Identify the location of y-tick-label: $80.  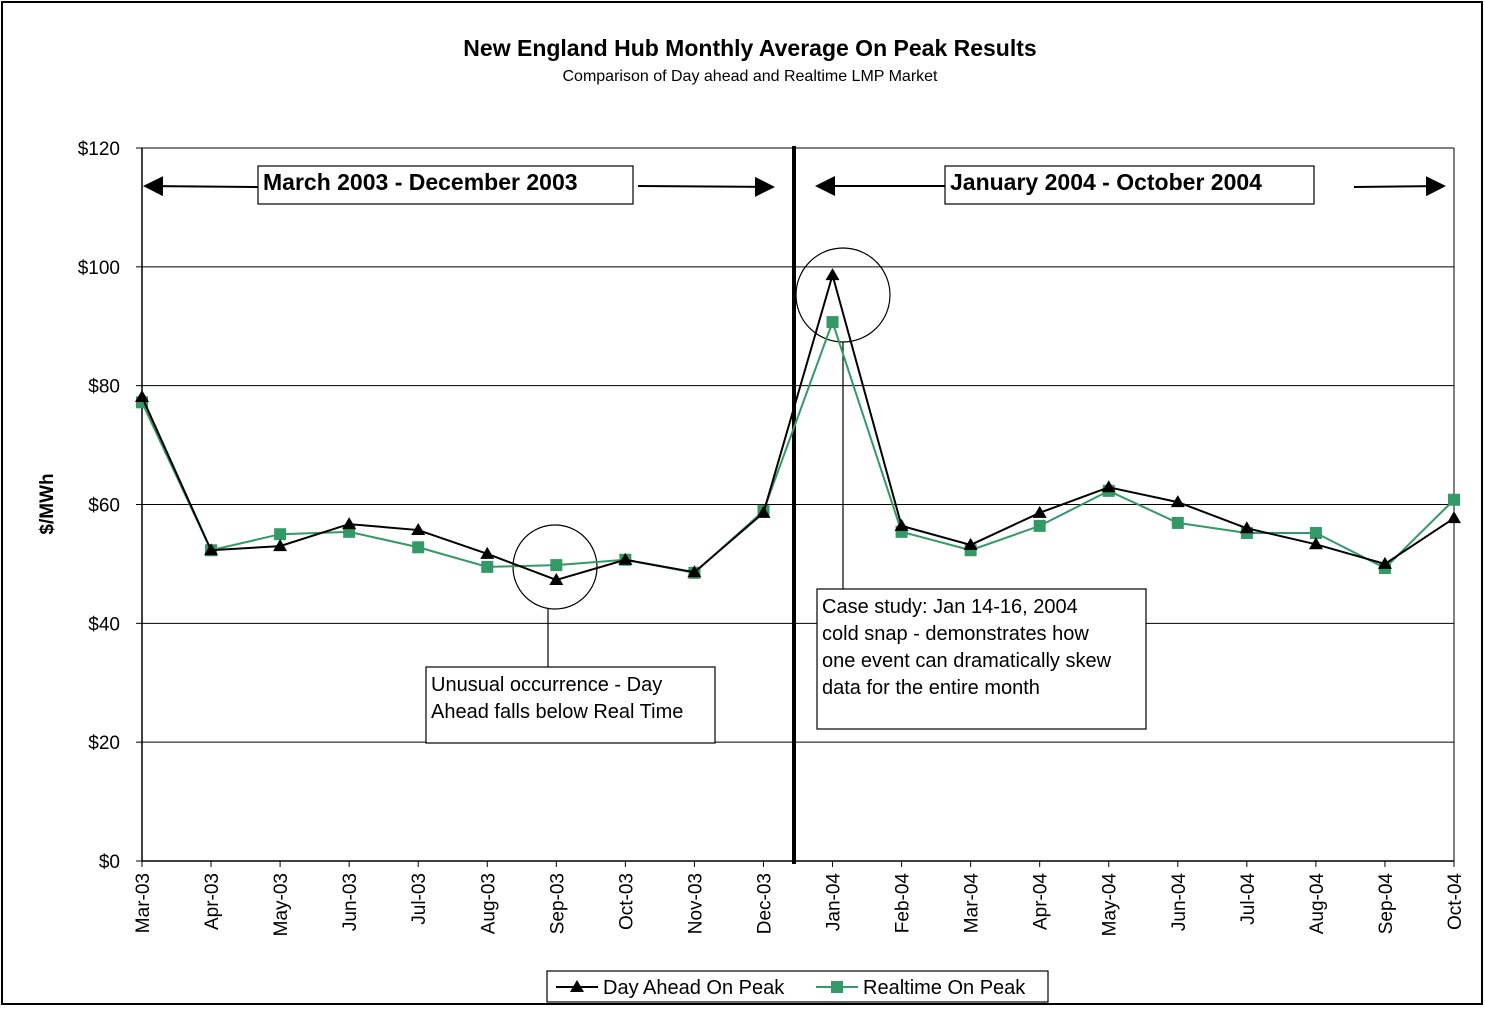
(104, 387).